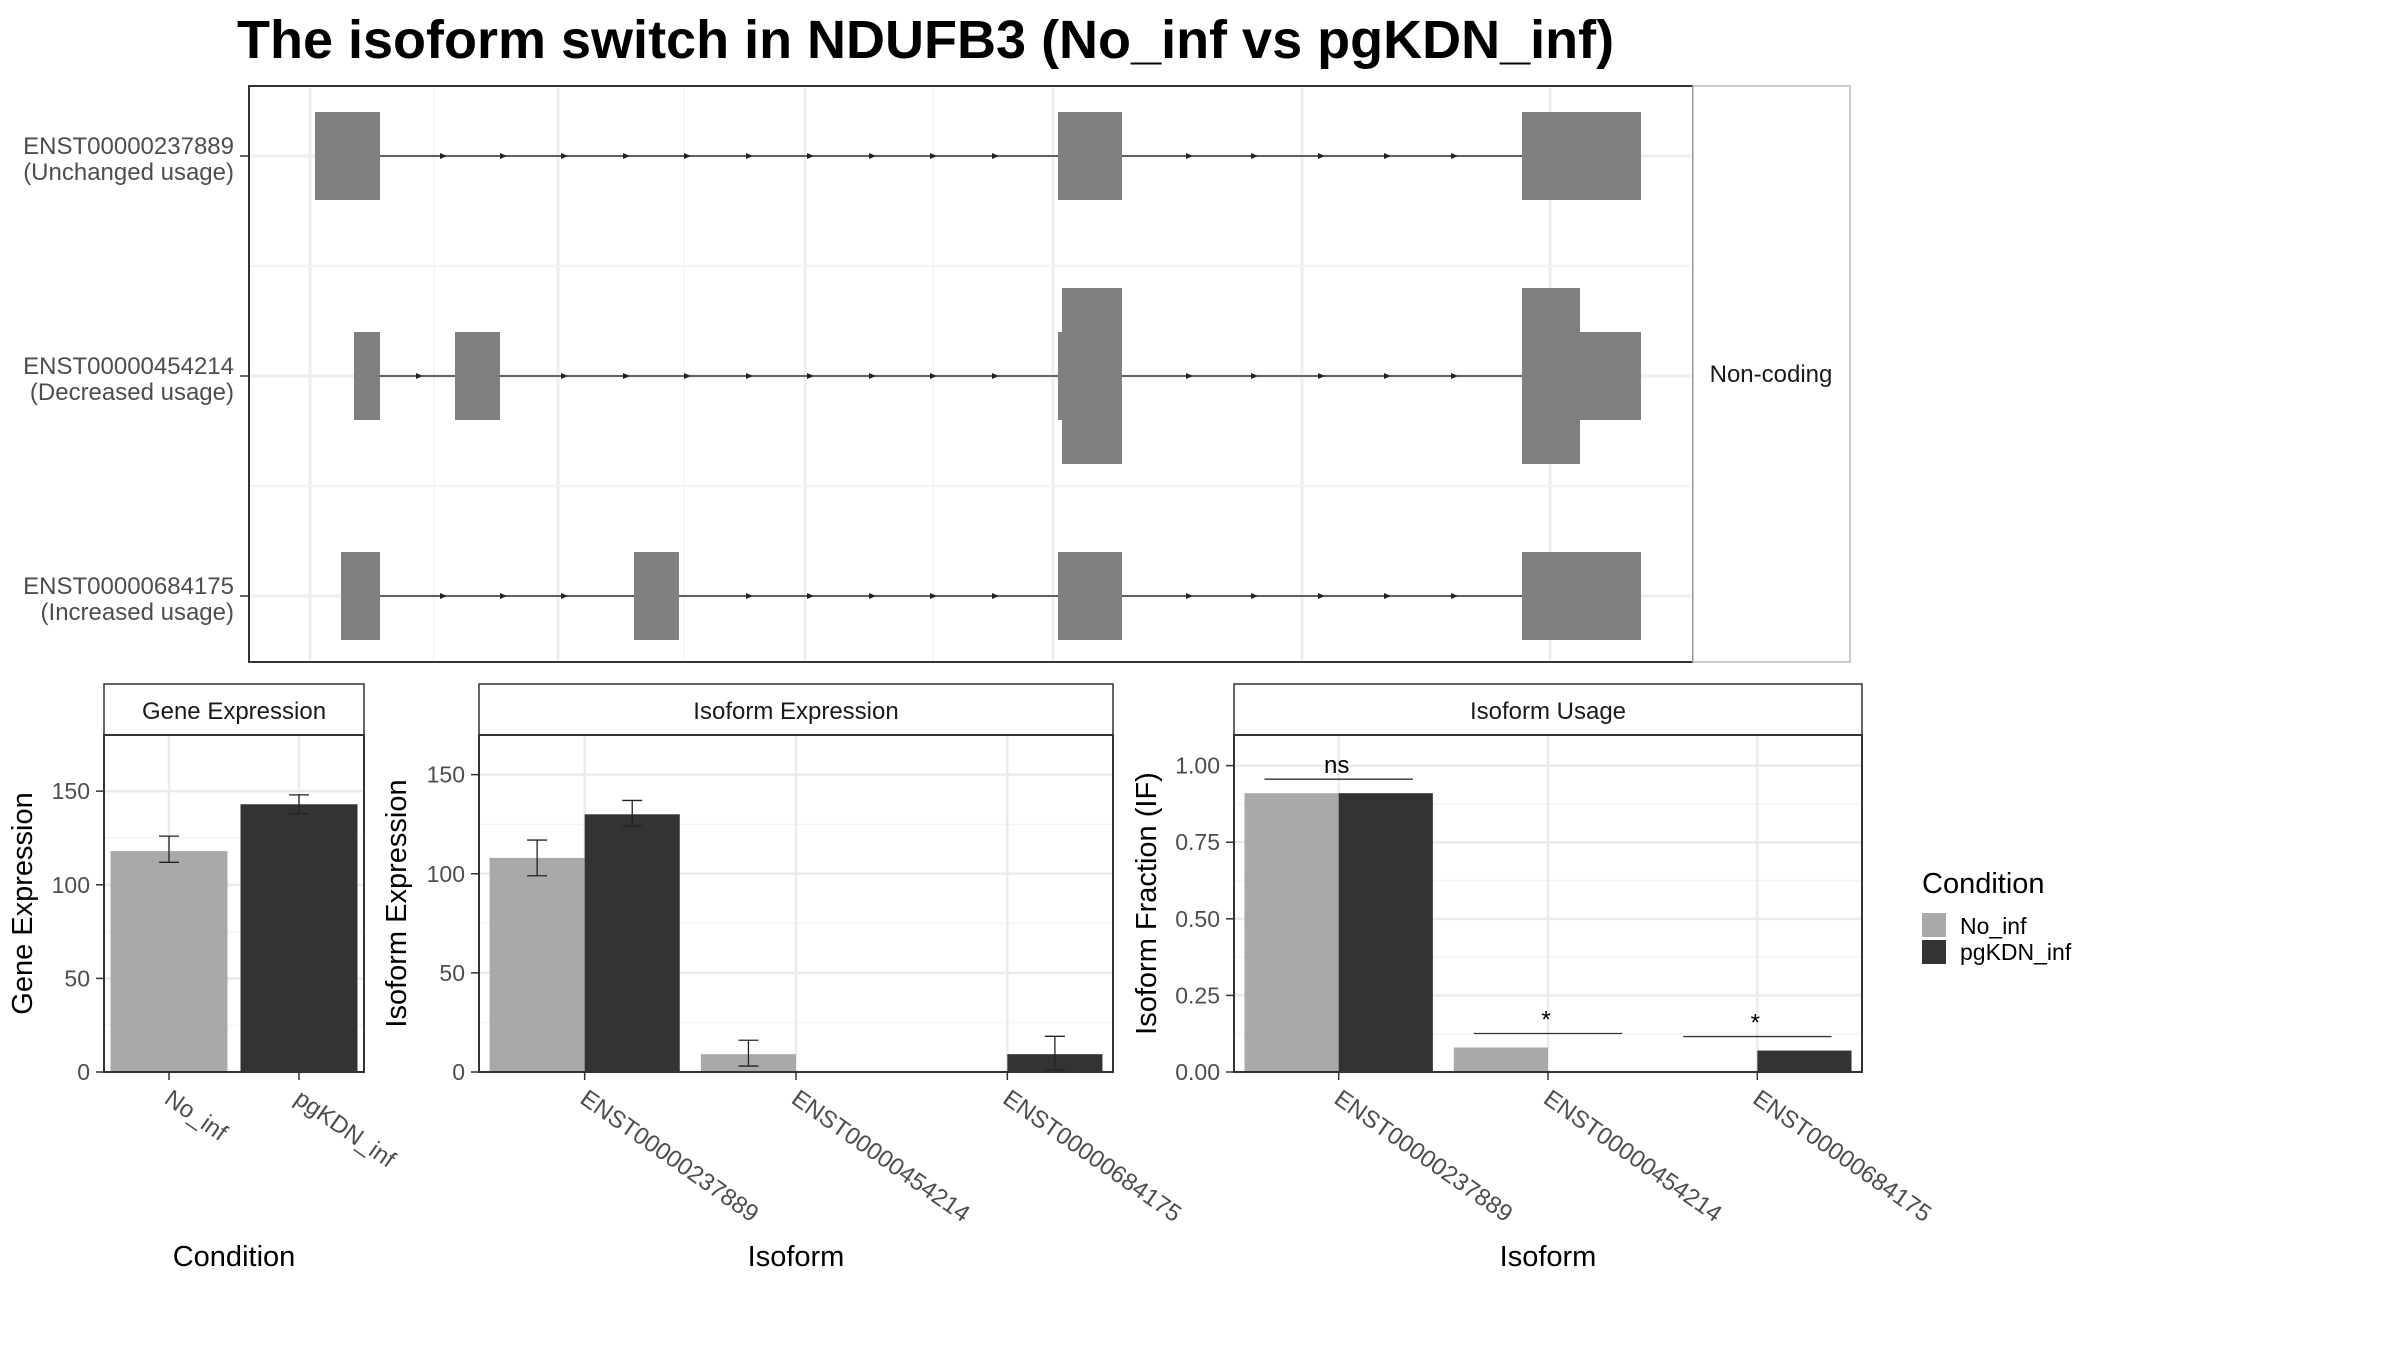 The image size is (2400, 1350). I want to click on isoform-usage-label: (Unchanged usage), so click(128, 172).